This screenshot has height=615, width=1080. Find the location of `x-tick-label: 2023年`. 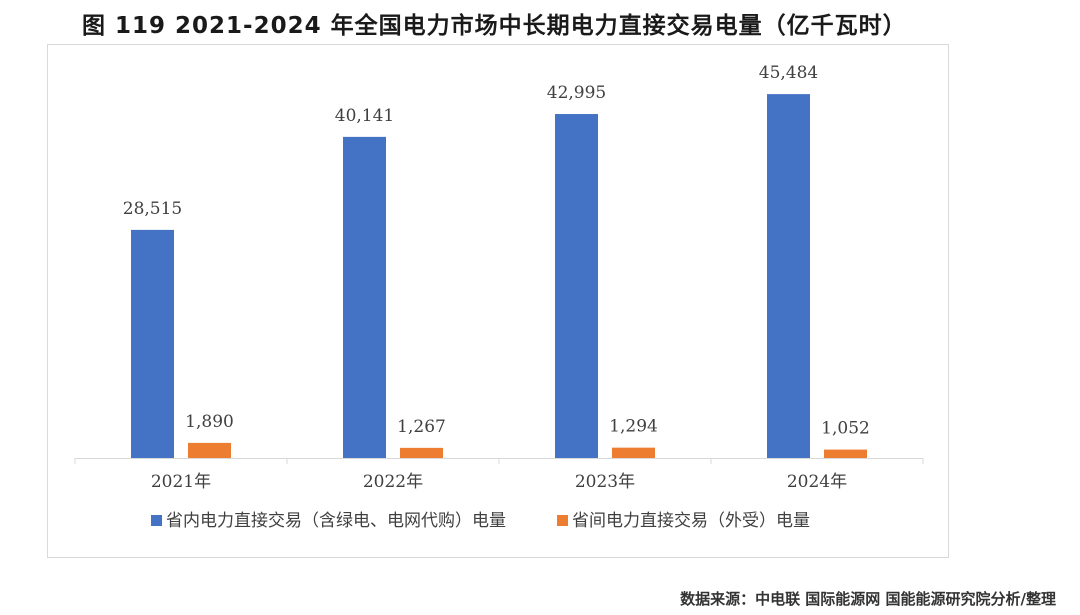

x-tick-label: 2023年 is located at coordinates (605, 482).